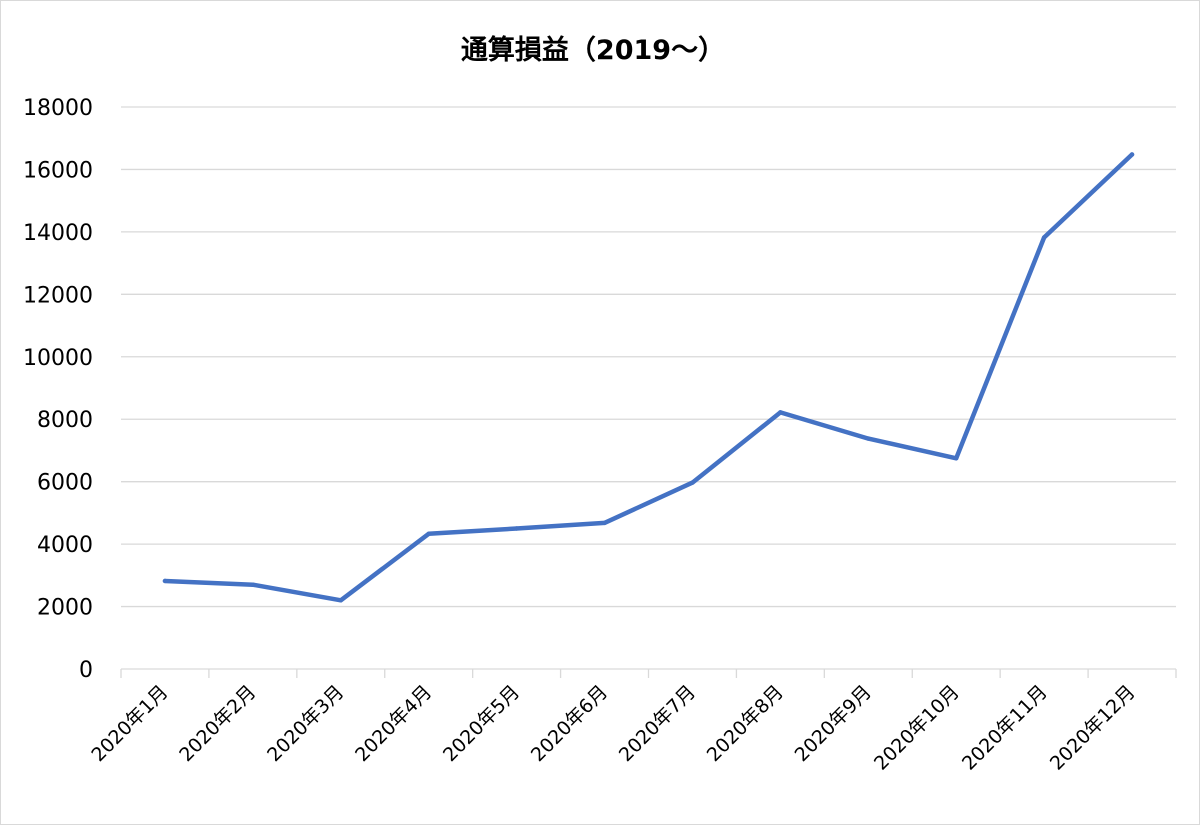 Image resolution: width=1200 pixels, height=826 pixels. What do you see at coordinates (58, 358) in the screenshot?
I see `y-tick-label: 10000` at bounding box center [58, 358].